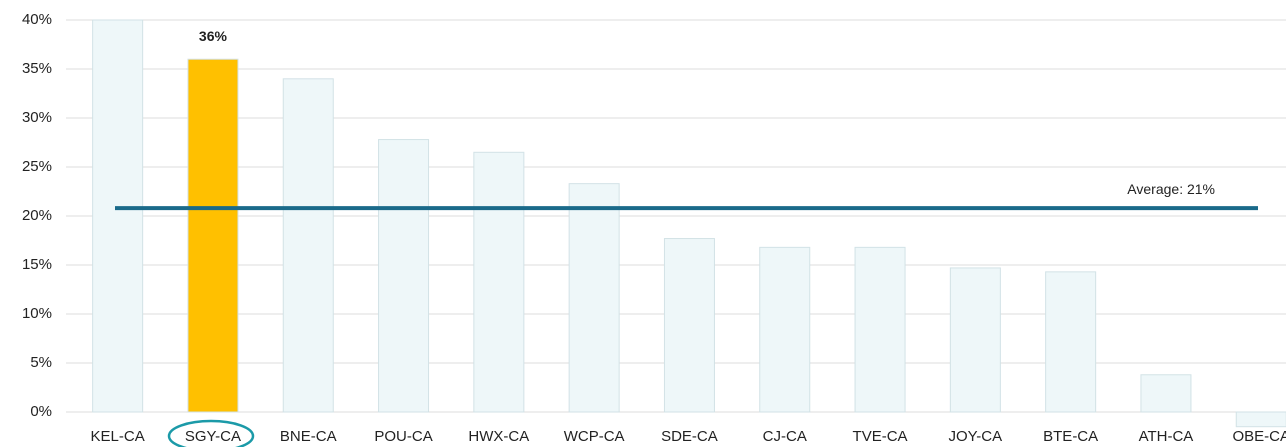 This screenshot has width=1286, height=447. What do you see at coordinates (37, 215) in the screenshot?
I see `y-tick-label: 20%` at bounding box center [37, 215].